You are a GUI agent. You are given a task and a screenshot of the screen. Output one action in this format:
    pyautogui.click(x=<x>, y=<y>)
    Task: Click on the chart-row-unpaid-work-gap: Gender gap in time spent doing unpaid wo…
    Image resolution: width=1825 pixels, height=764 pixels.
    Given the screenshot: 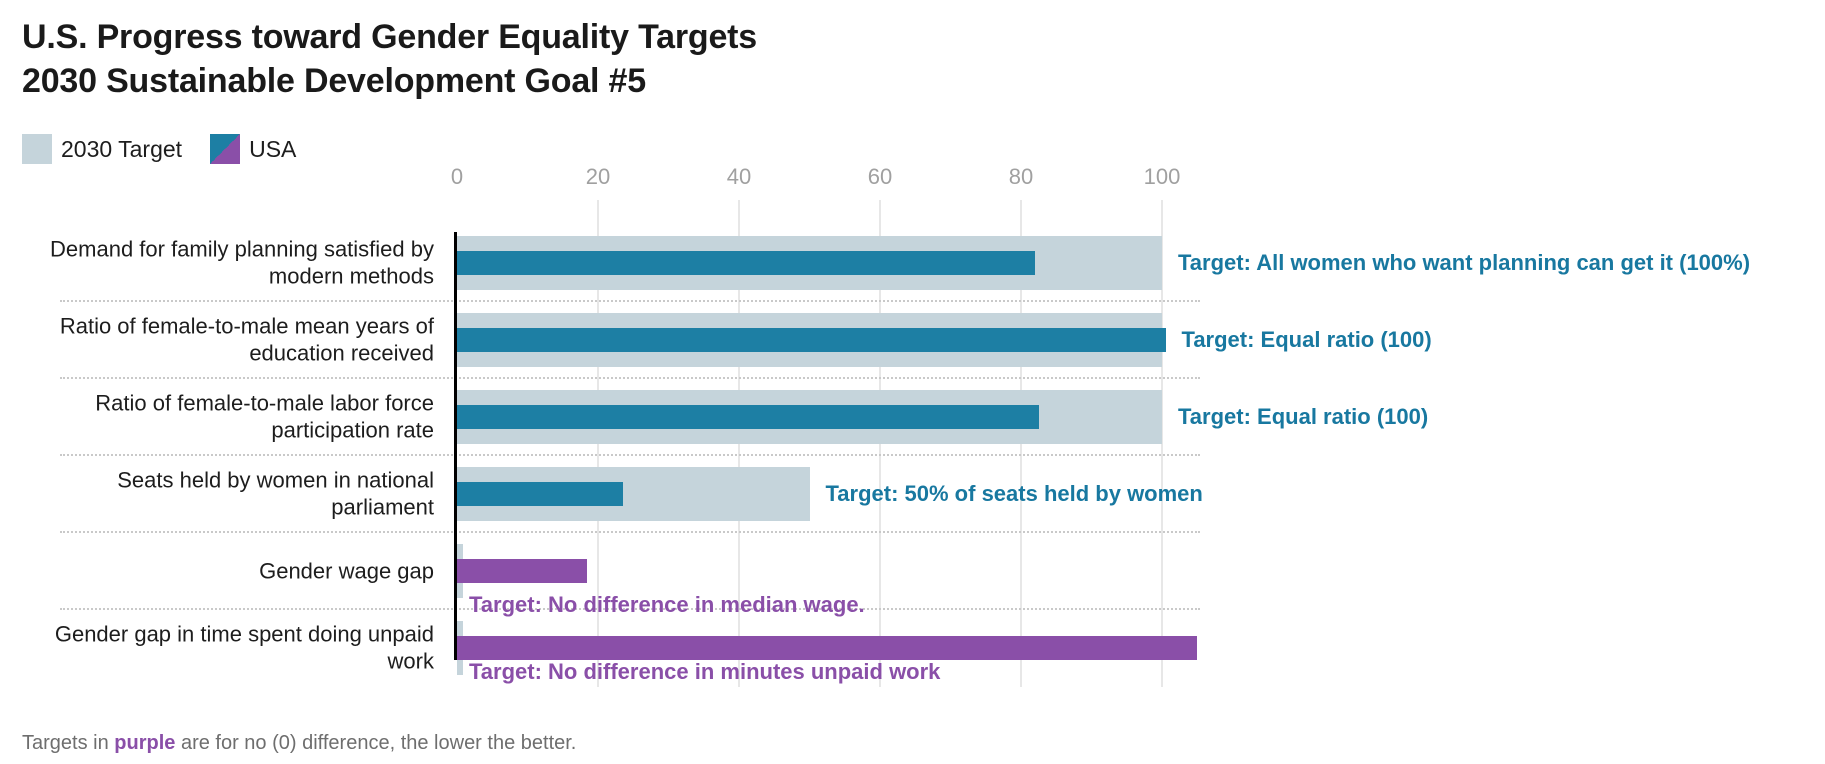 What is the action you would take?
    pyautogui.click(x=912, y=647)
    